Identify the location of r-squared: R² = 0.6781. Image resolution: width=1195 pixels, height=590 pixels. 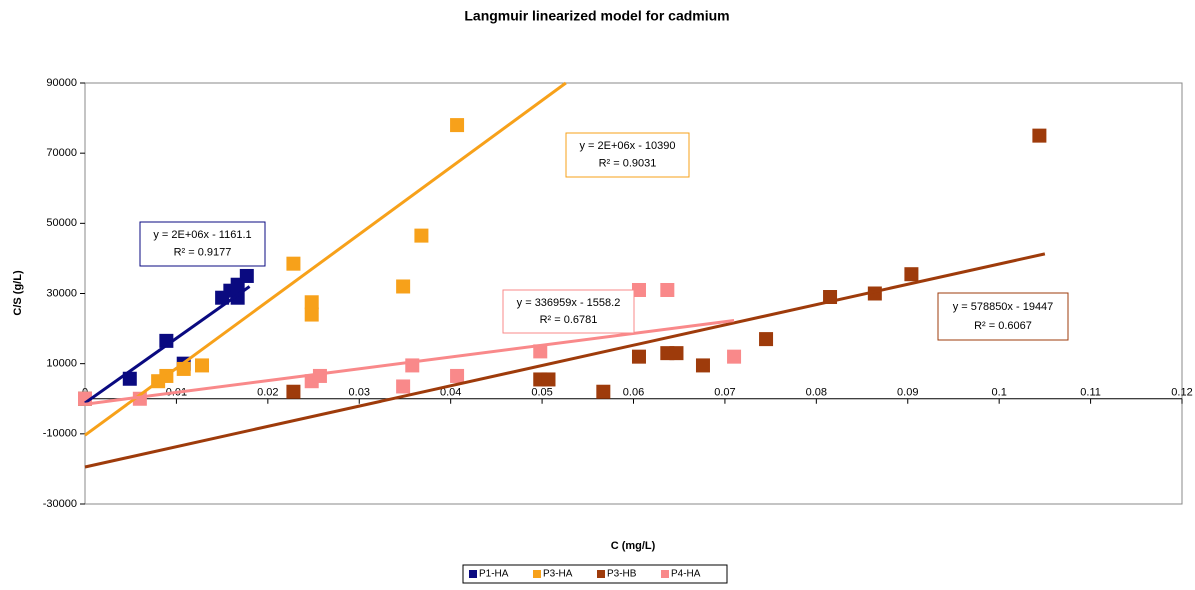
(569, 320).